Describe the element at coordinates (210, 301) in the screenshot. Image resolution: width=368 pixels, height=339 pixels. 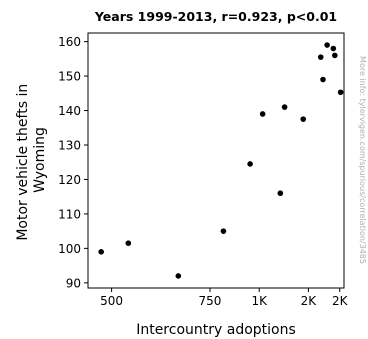
I see `x-tick-label: 750` at that location.